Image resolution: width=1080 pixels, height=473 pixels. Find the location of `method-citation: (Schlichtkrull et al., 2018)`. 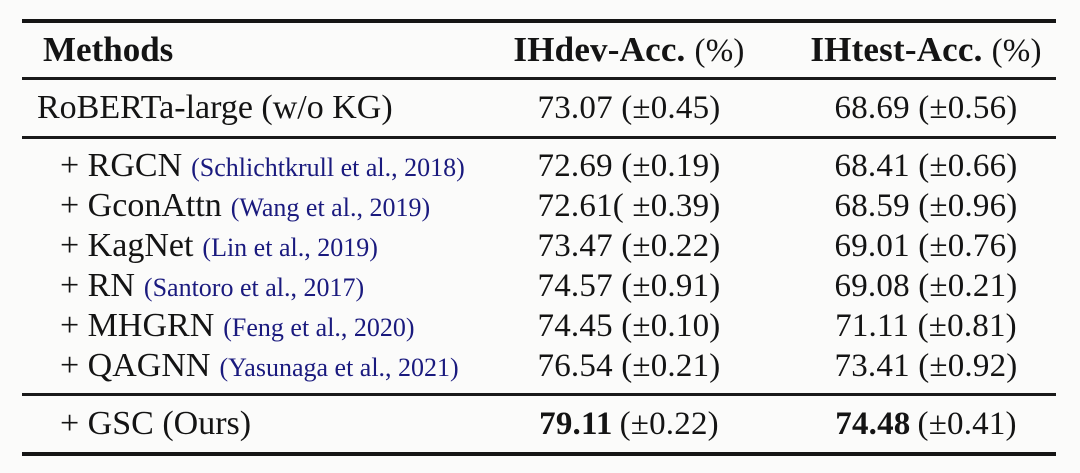

method-citation: (Schlichtkrull et al., 2018) is located at coordinates (328, 167).